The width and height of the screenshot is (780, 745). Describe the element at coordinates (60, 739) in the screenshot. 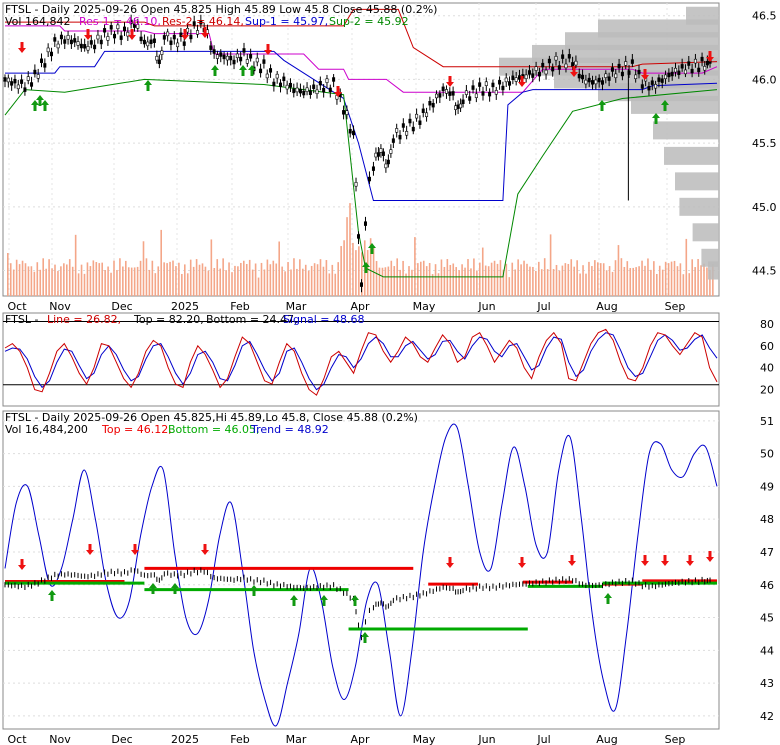

I see `trend-x-tick: Nov` at that location.